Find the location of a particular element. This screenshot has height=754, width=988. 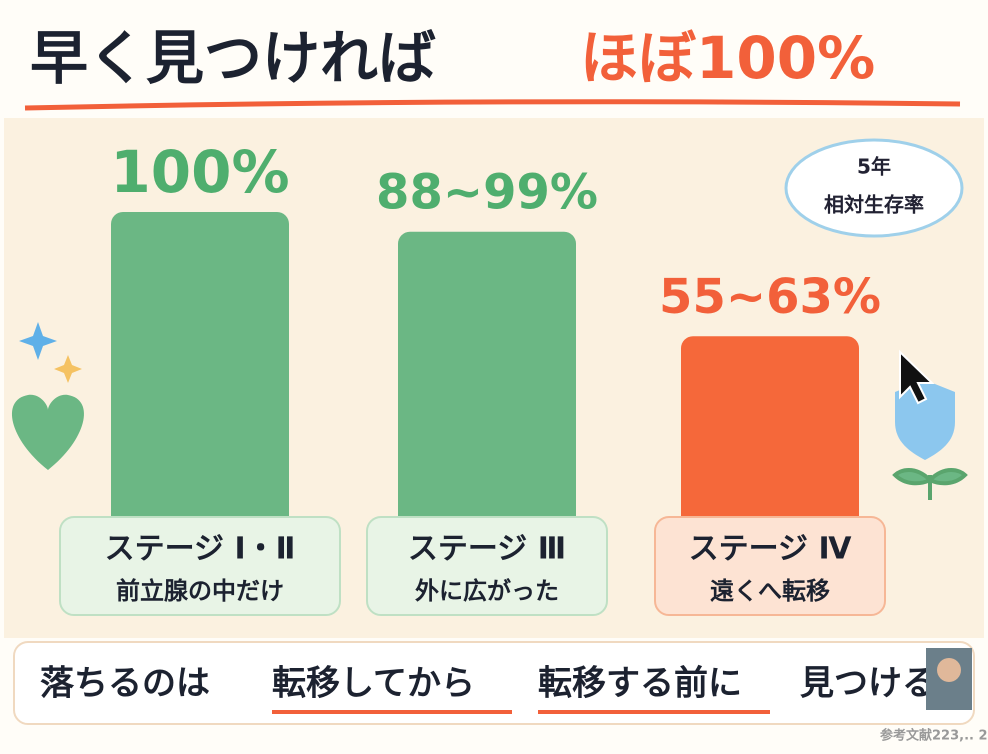

reference: 参考文献223,.. 25 is located at coordinates (934, 736).